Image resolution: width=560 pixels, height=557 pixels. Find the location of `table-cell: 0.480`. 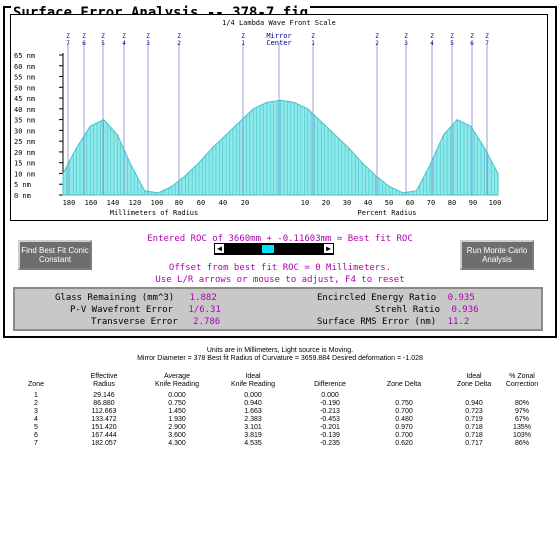

table-cell: 0.480 is located at coordinates (404, 419).